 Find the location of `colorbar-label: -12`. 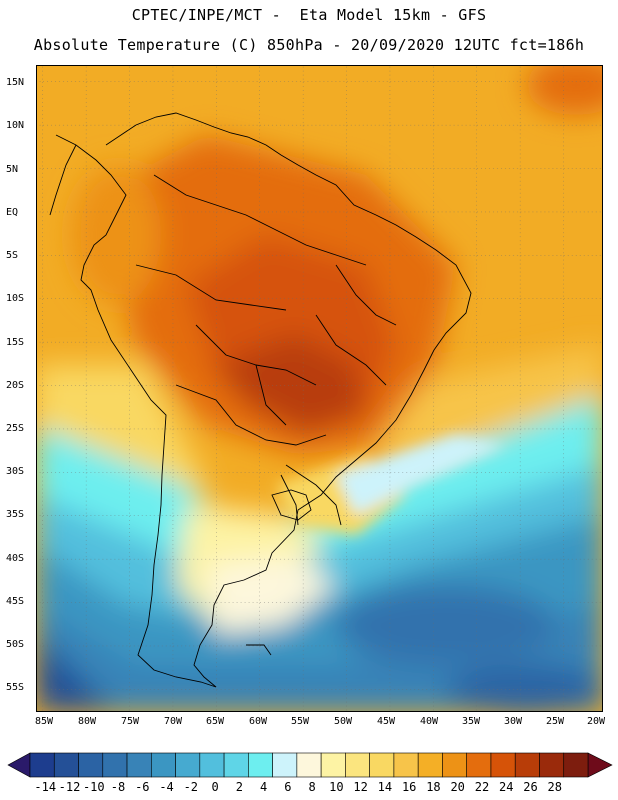

colorbar-label: -12 is located at coordinates (69, 787).